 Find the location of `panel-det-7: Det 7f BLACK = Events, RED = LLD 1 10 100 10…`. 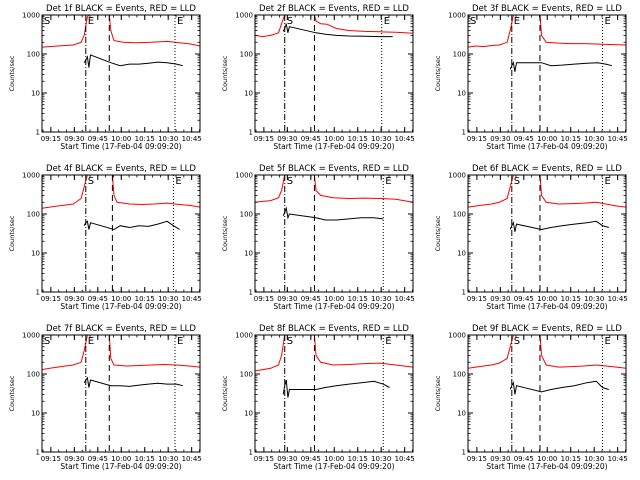

panel-det-7: Det 7f BLACK = Events, RED = LLD 1 10 100 10… is located at coordinates (105, 397).